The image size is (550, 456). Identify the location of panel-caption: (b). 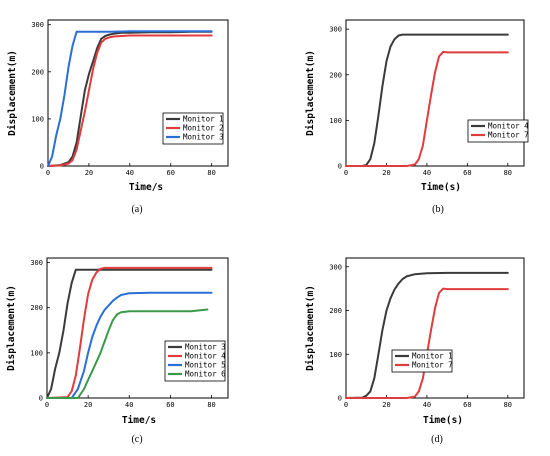
(438, 209).